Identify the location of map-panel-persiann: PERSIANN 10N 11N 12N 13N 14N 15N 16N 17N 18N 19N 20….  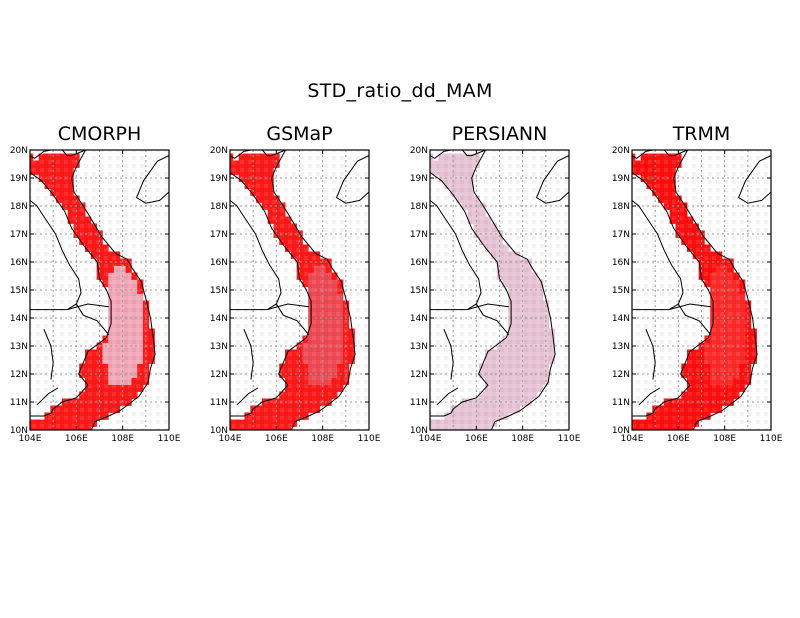
(495, 283).